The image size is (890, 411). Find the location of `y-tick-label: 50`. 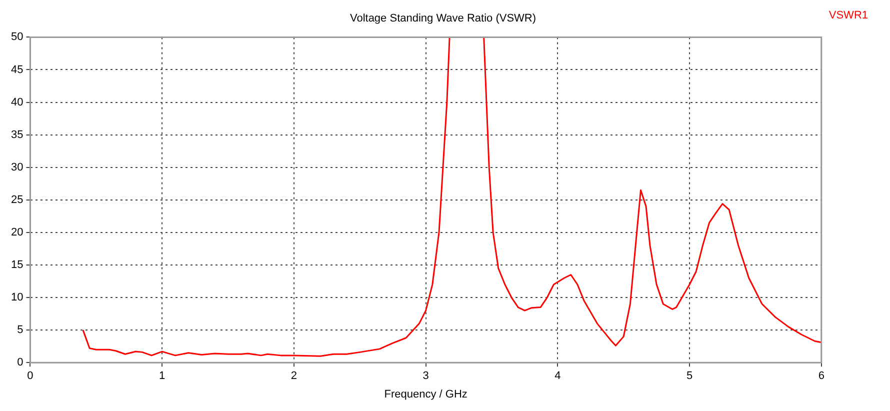

y-tick-label: 50 is located at coordinates (17, 37).